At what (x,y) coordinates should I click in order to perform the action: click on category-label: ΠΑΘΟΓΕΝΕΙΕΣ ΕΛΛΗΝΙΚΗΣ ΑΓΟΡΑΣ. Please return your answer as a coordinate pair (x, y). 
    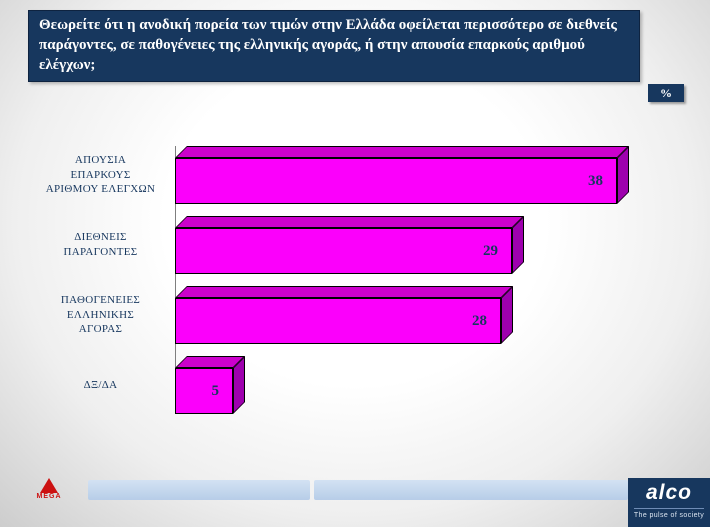
    Looking at the image, I should click on (100, 314).